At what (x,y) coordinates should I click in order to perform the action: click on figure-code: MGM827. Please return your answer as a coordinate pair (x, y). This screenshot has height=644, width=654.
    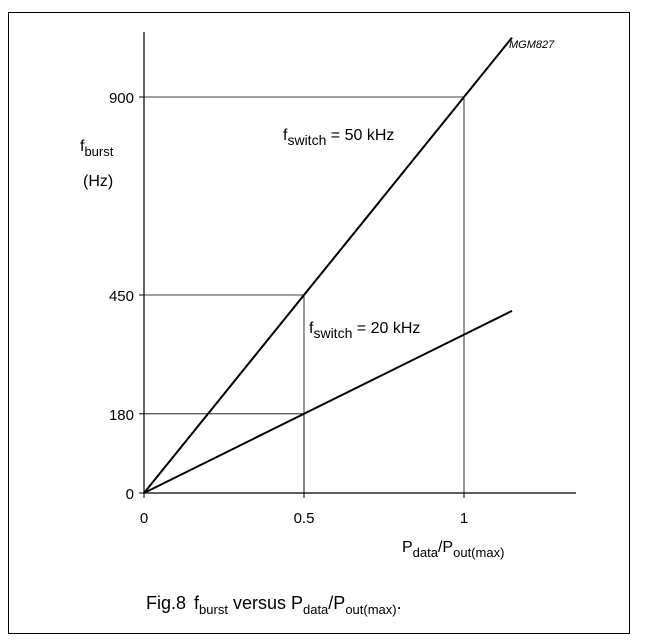
    Looking at the image, I should click on (532, 45).